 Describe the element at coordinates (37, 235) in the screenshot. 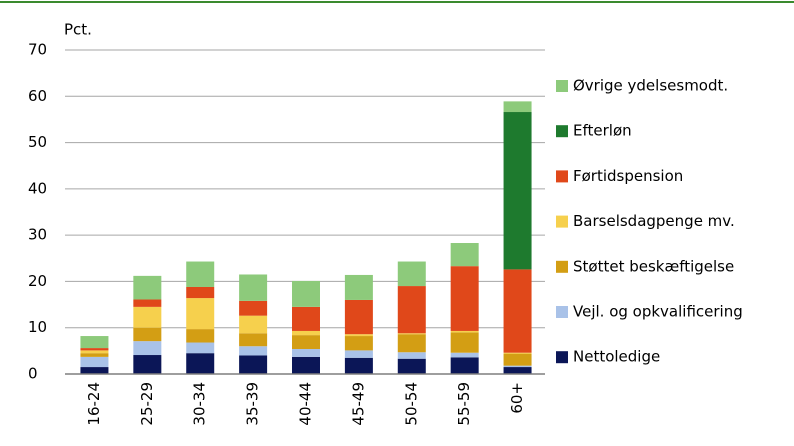

I see `y-tick-label: 30` at that location.